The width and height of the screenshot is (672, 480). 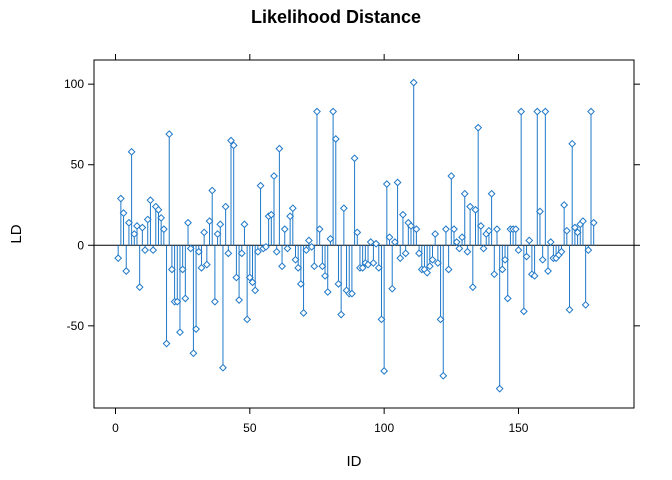 What do you see at coordinates (74, 84) in the screenshot?
I see `y-tick-label: 100` at bounding box center [74, 84].